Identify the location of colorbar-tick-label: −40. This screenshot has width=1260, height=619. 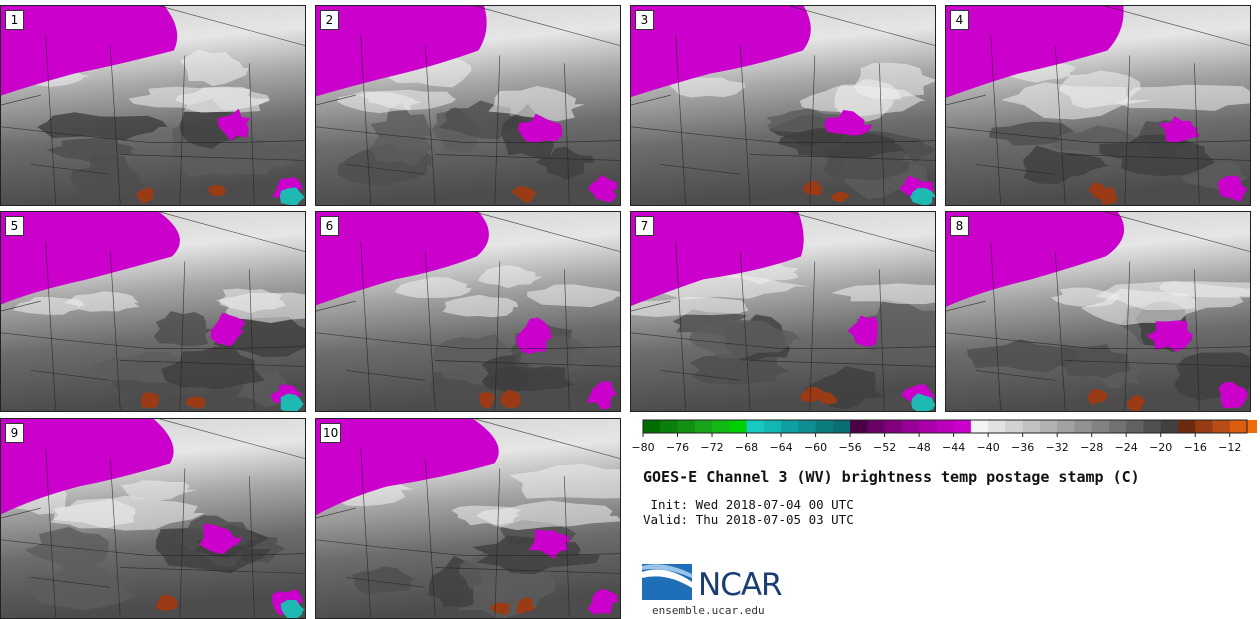
(988, 447).